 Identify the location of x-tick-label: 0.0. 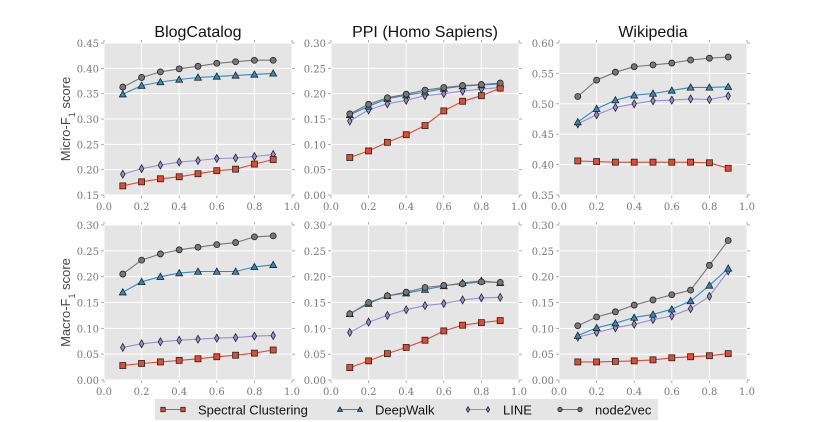
(104, 392).